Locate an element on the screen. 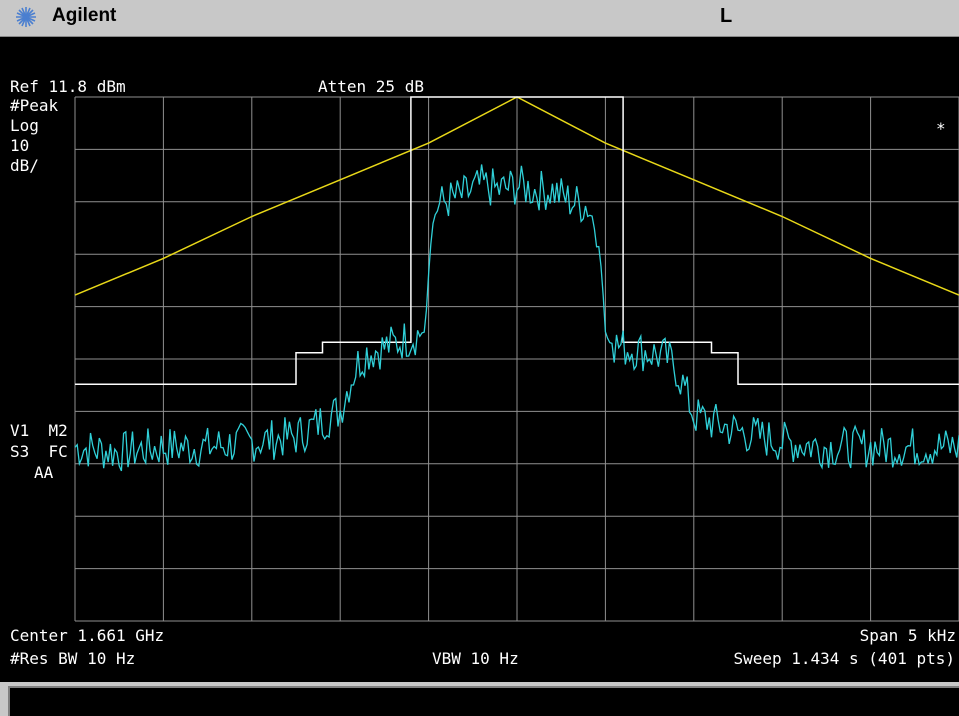 The width and height of the screenshot is (959, 716). message-field is located at coordinates (483, 701).